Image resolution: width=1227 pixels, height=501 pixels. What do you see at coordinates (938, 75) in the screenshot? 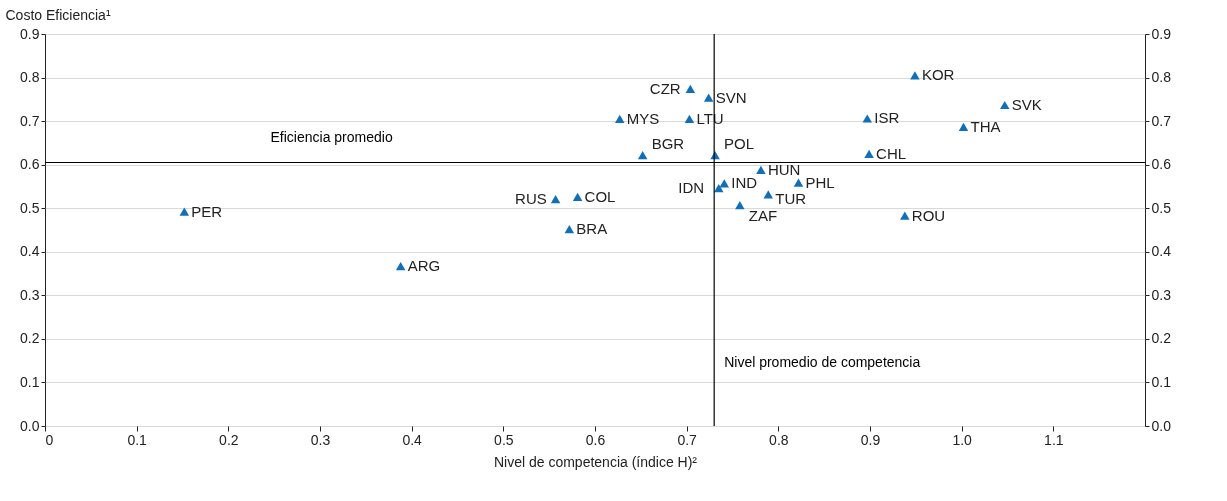
I see `series-label: KOR` at bounding box center [938, 75].